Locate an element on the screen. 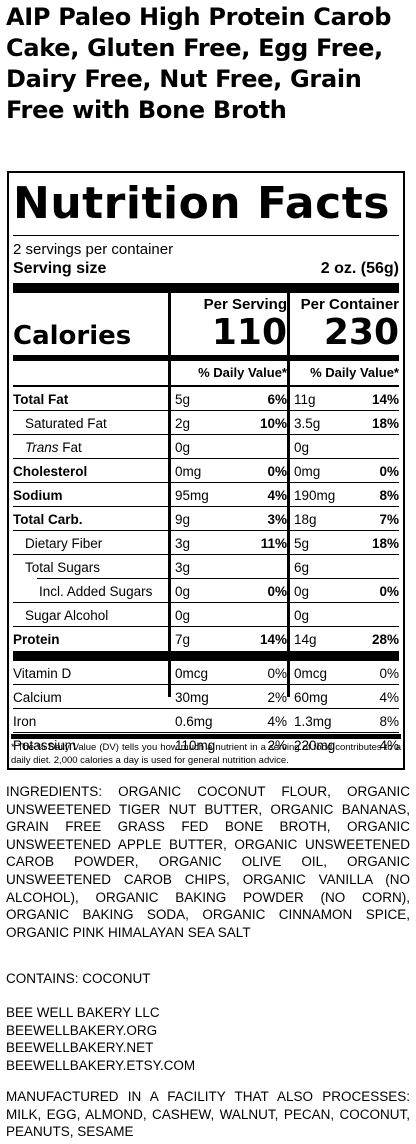  dv-per-container: 4% is located at coordinates (389, 697).